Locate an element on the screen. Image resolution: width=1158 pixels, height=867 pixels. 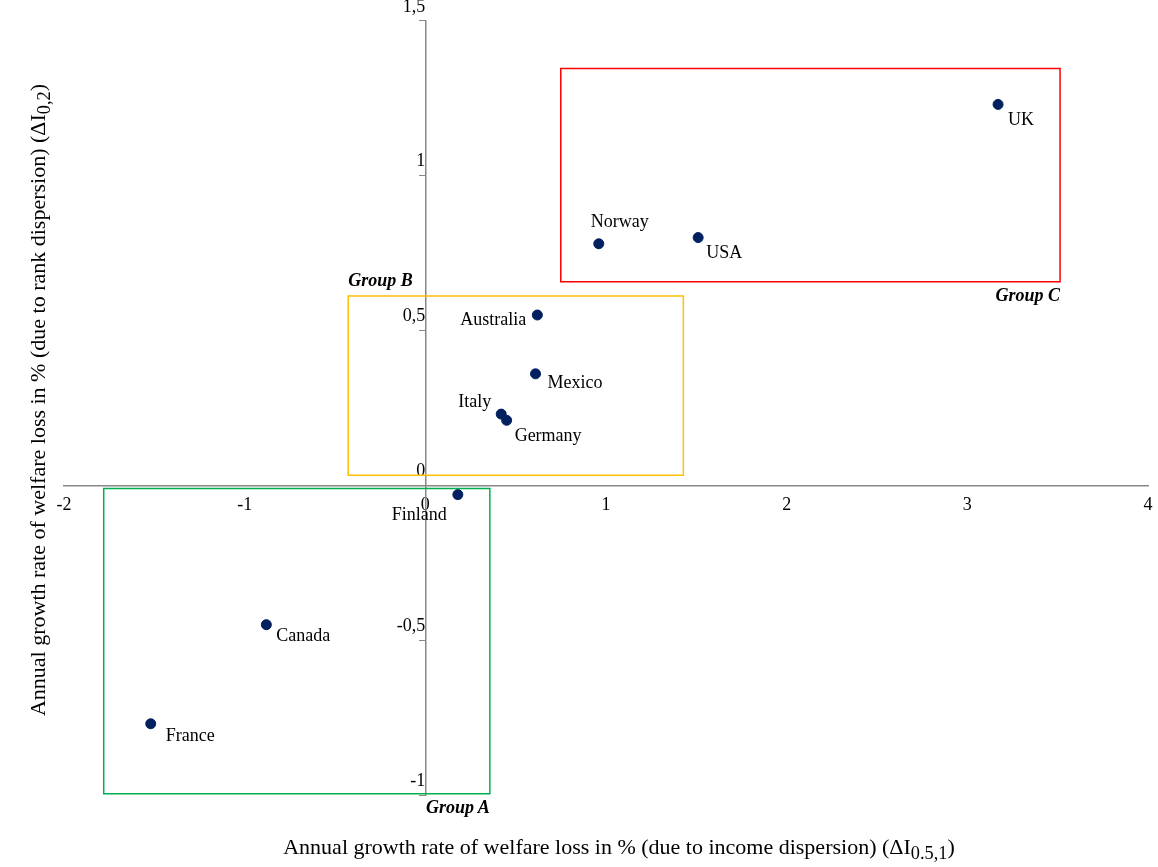
y-tick-label: 1 is located at coordinates (421, 160).